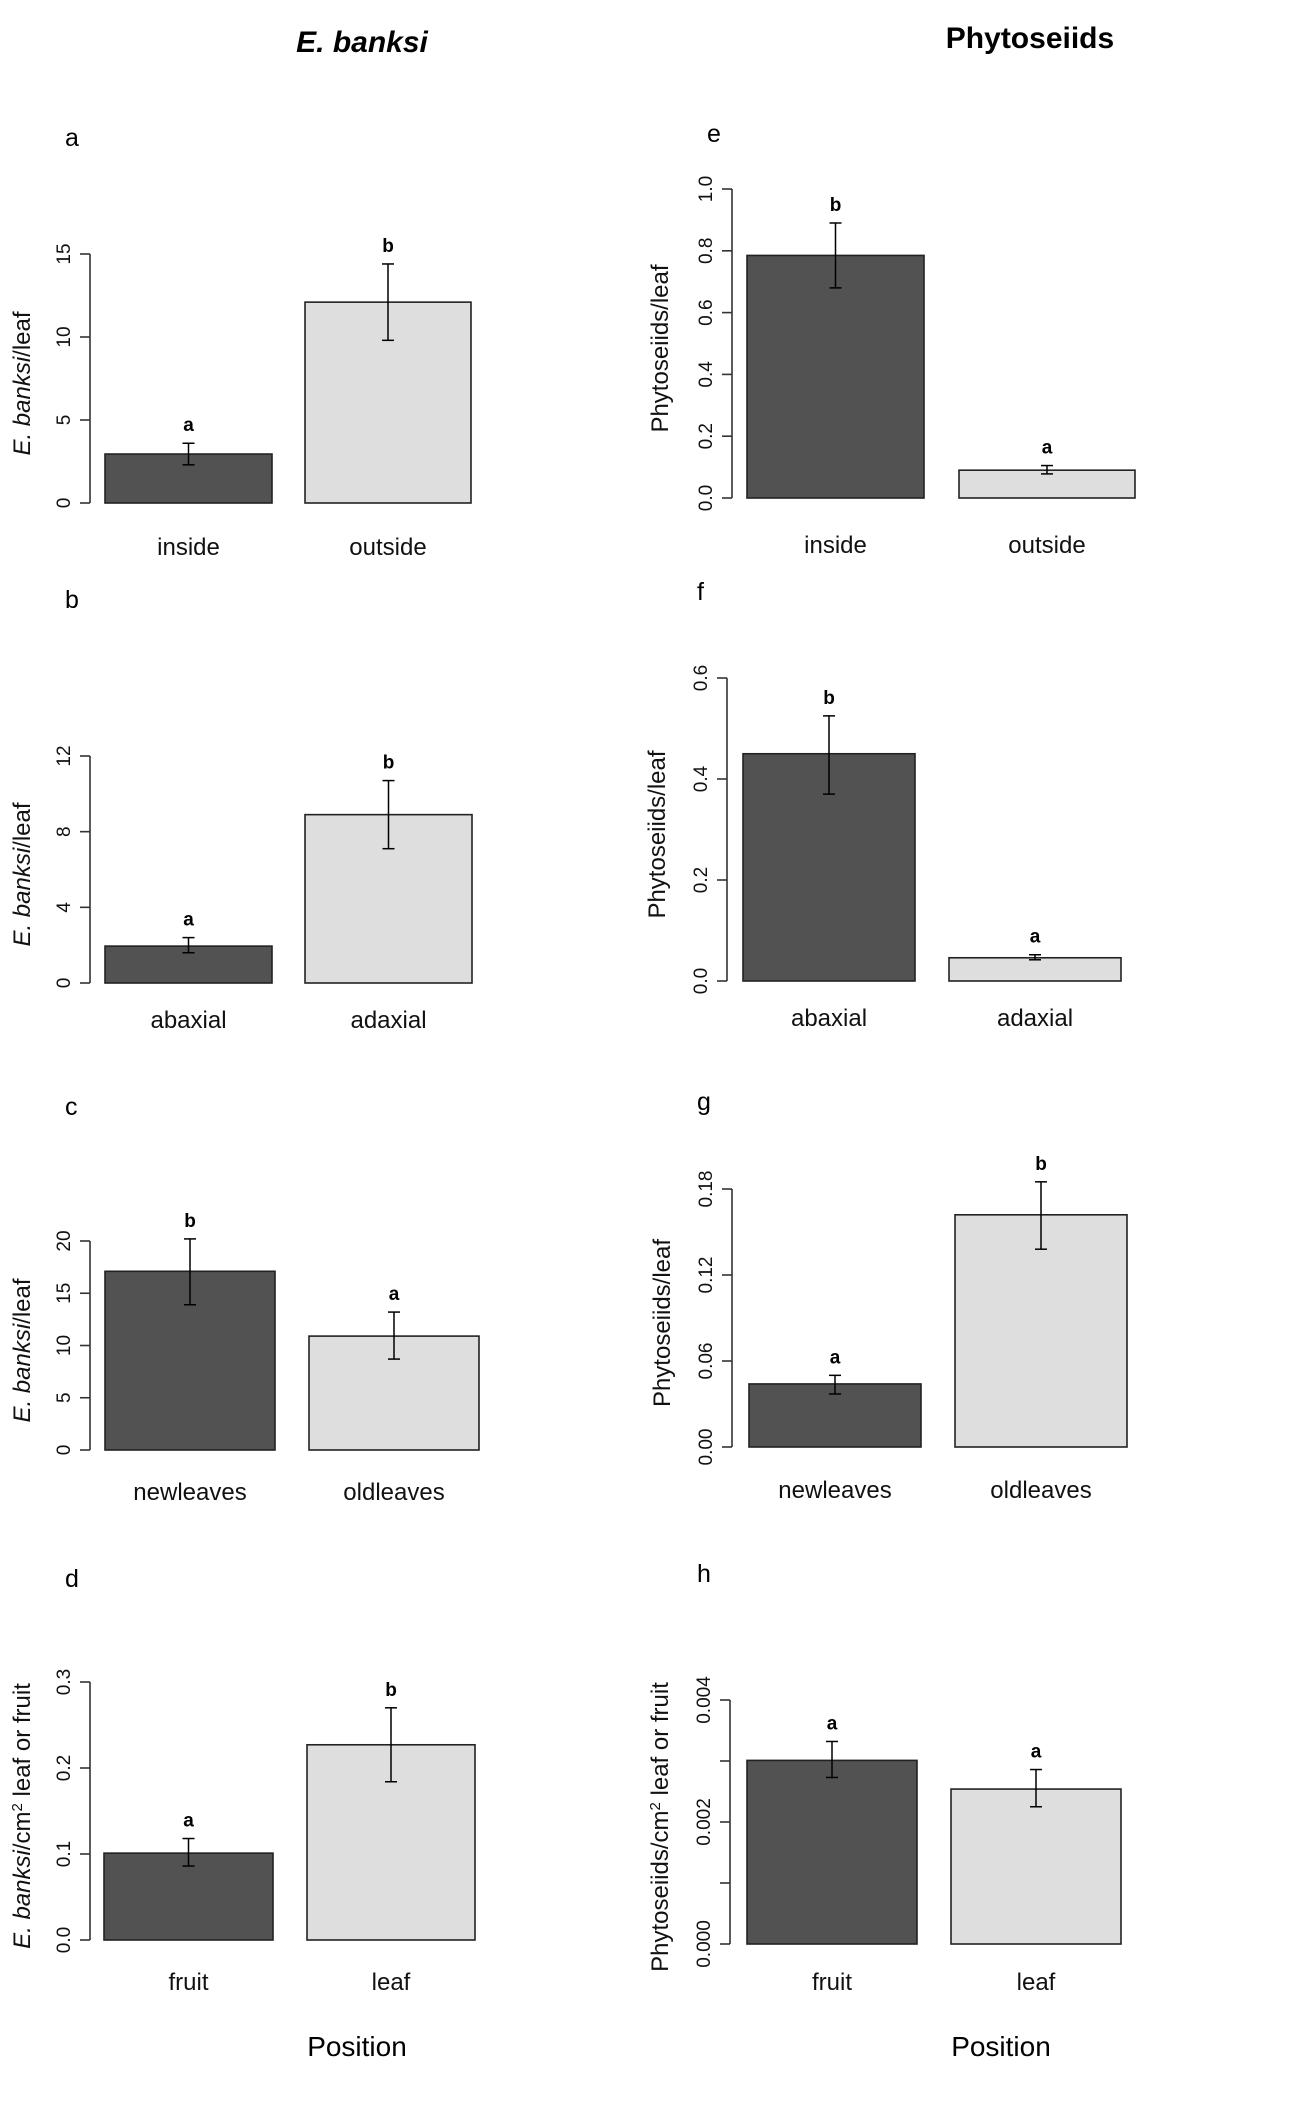  What do you see at coordinates (22, 1831) in the screenshot?
I see `y-axis-title-unit: /cm` at bounding box center [22, 1831].